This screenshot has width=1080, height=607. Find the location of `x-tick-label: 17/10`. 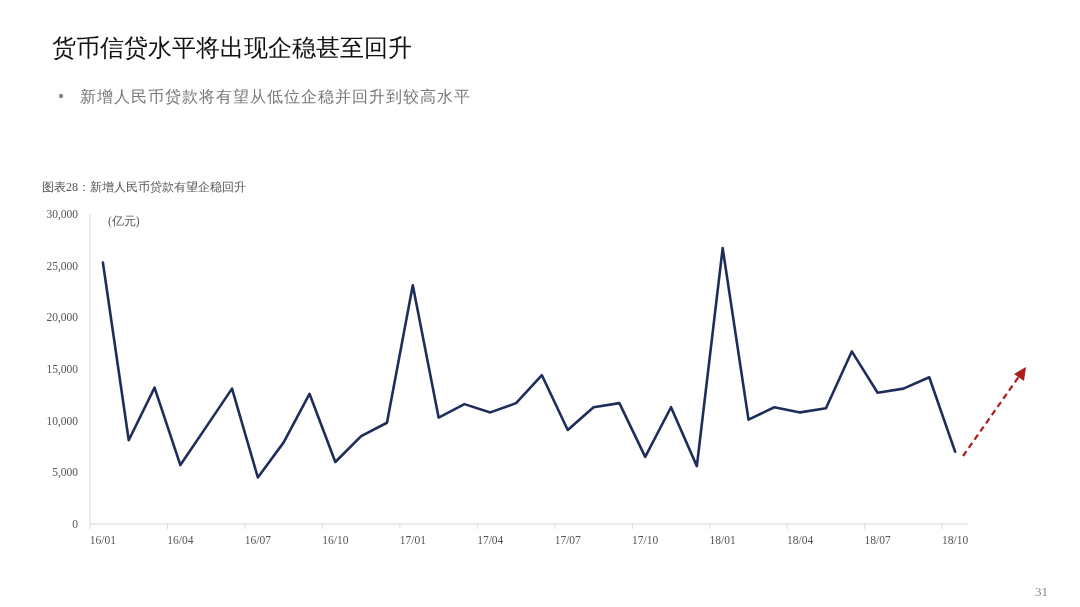

x-tick-label: 17/10 is located at coordinates (645, 540).